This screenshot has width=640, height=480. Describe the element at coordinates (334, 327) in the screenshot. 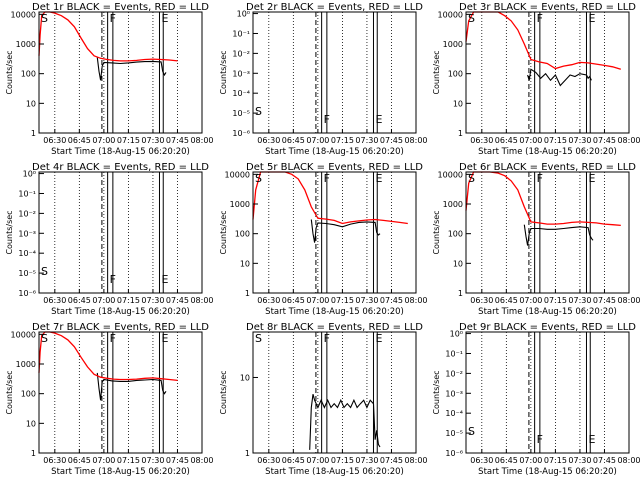

I see `panel-title: Det 8r BLACK = Events, RED = LLD` at that location.